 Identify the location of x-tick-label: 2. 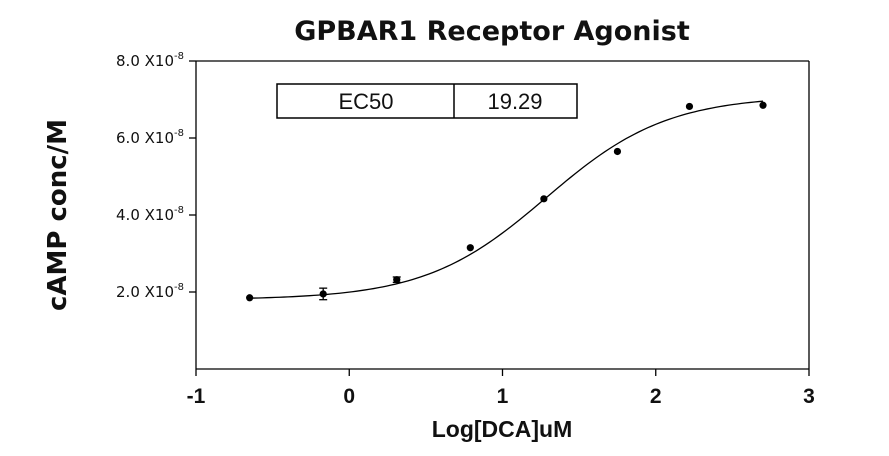
(656, 396).